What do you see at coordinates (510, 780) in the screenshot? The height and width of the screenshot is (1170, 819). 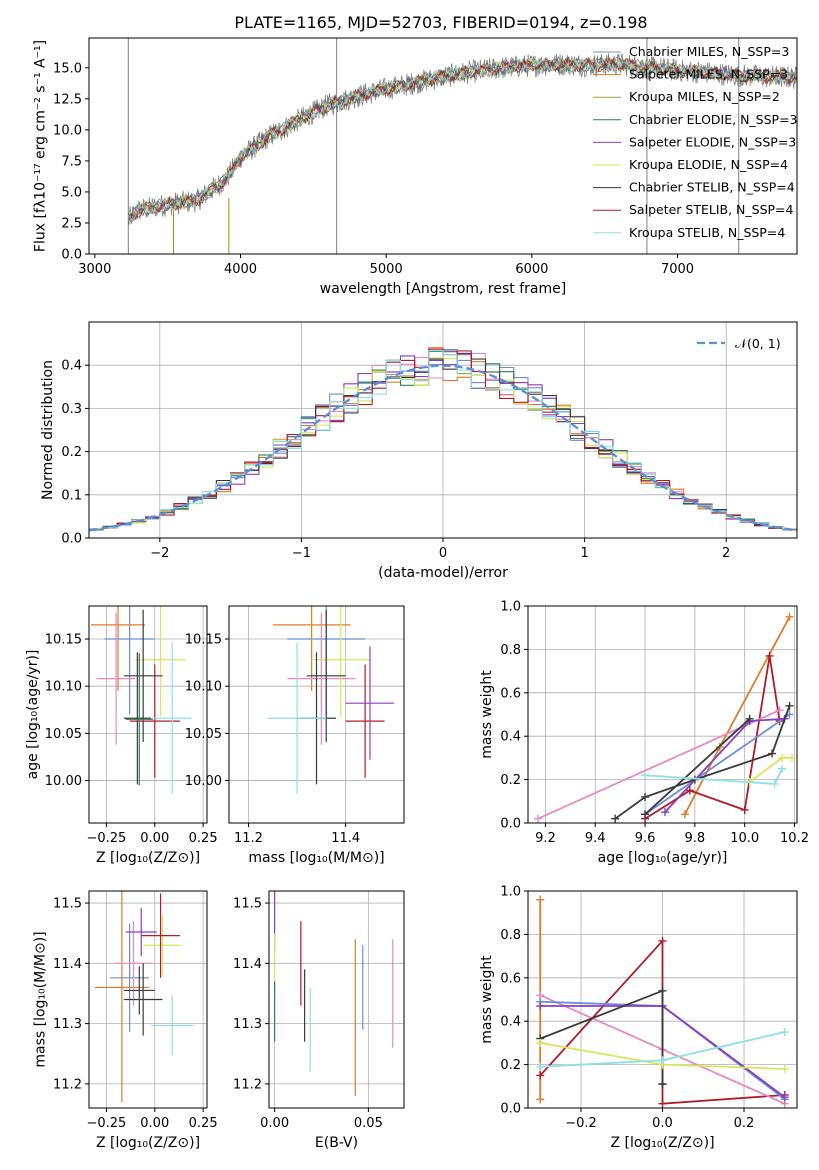 I see `y-tick-label: 0.2` at bounding box center [510, 780].